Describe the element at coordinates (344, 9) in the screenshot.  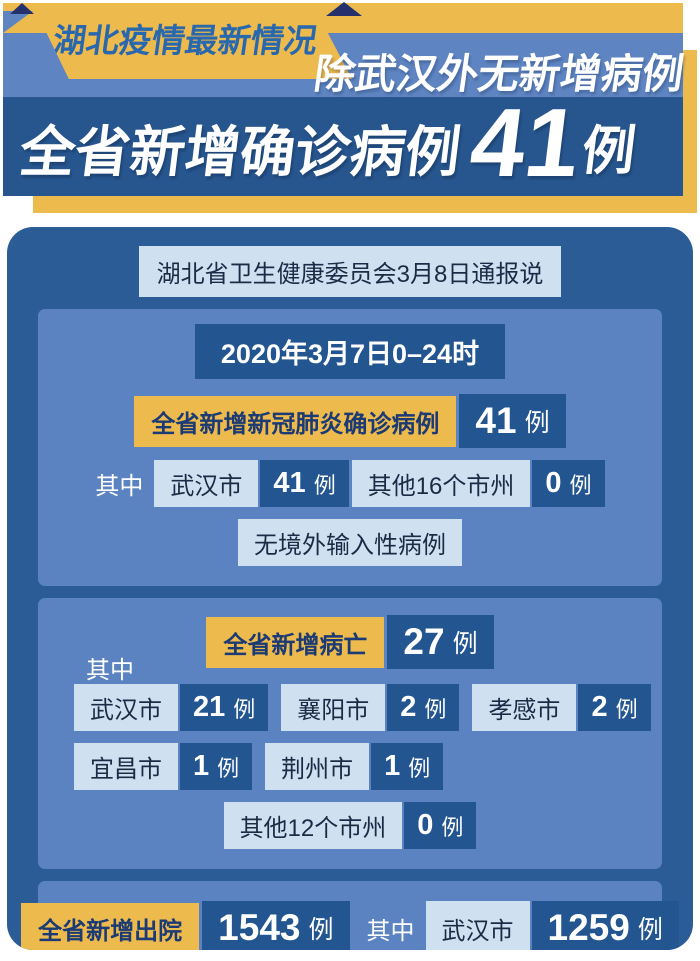
I see `ribbon-fold-triangle-mid` at that location.